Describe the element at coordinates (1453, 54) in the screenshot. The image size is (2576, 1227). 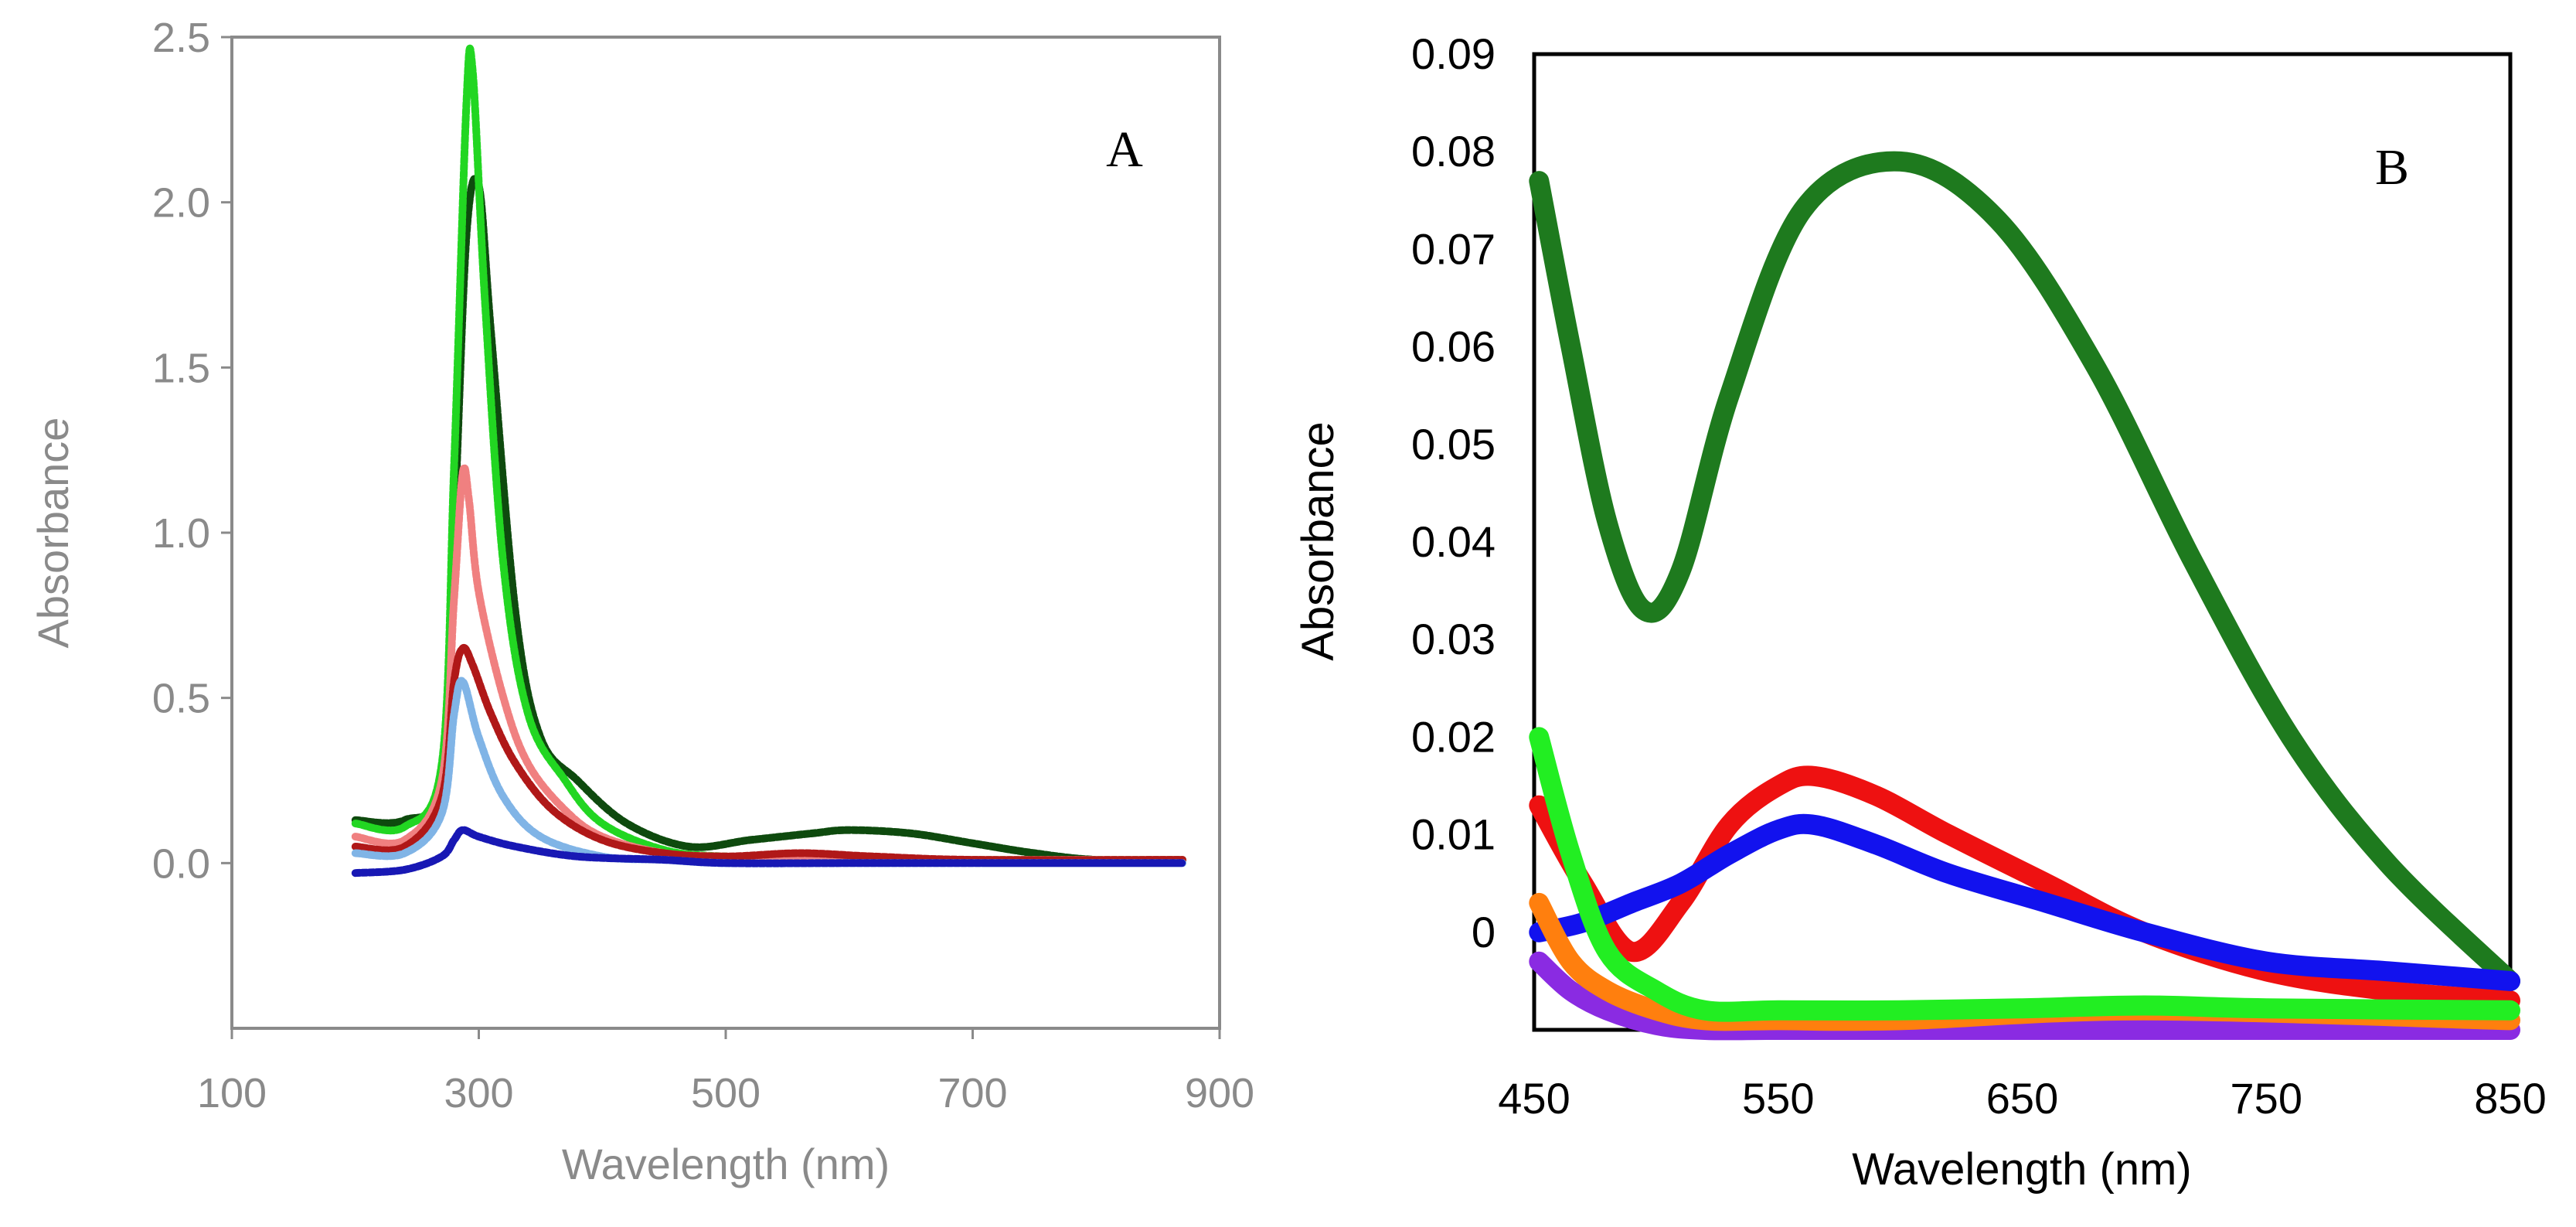
I see `panel-b-y-tick-label: 0.09` at that location.